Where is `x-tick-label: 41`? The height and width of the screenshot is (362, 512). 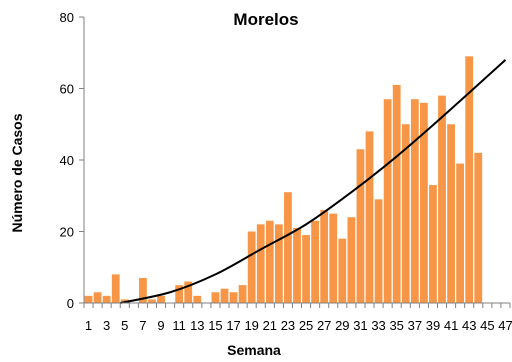
x-tick-label: 41 is located at coordinates (451, 325).